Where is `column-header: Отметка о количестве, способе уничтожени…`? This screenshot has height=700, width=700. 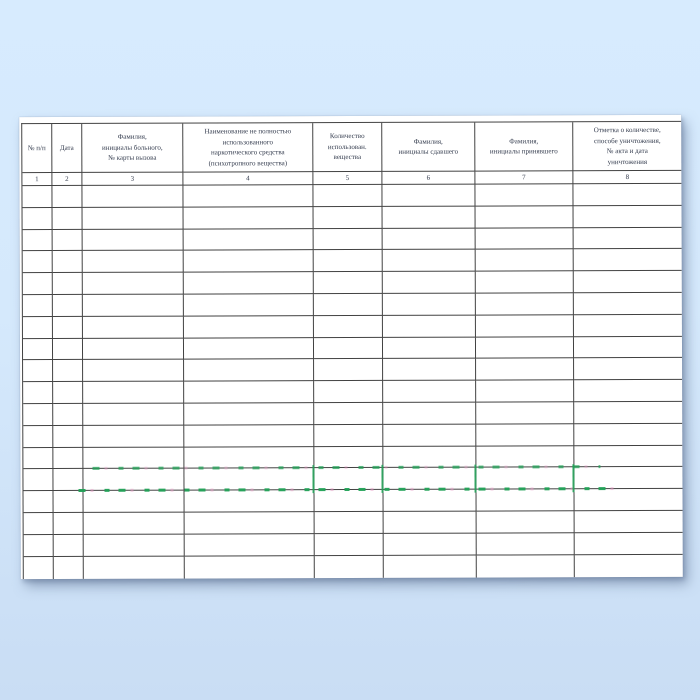
column-header: Отметка о количестве, способе уничтожени… is located at coordinates (627, 146).